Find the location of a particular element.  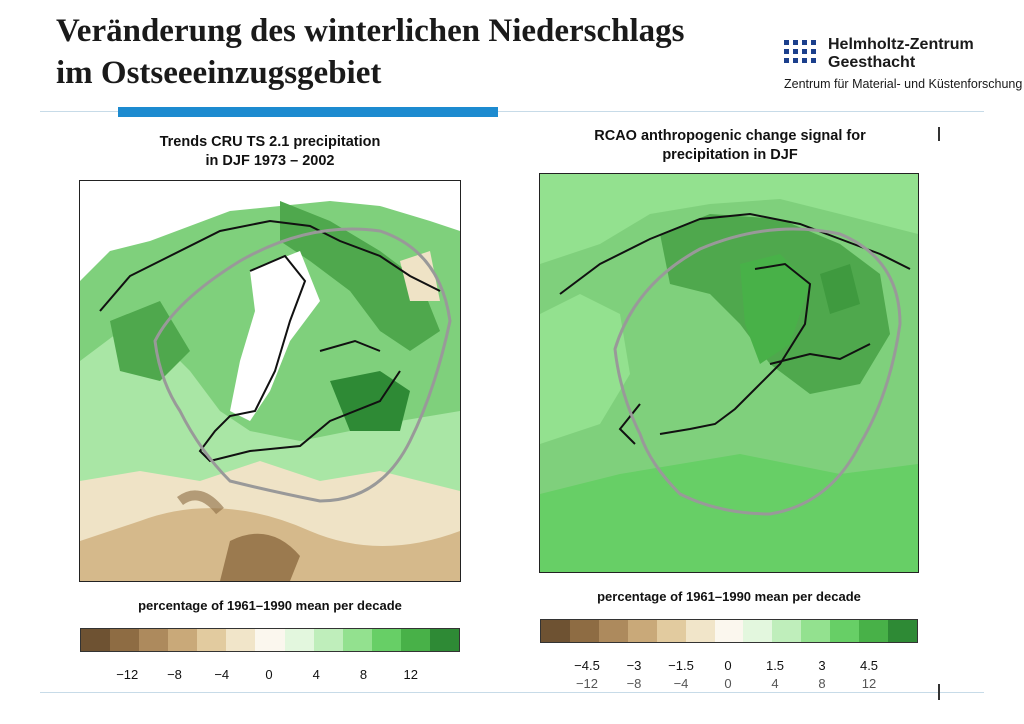

colorbar-tick-label: 1.5 is located at coordinates (775, 665).